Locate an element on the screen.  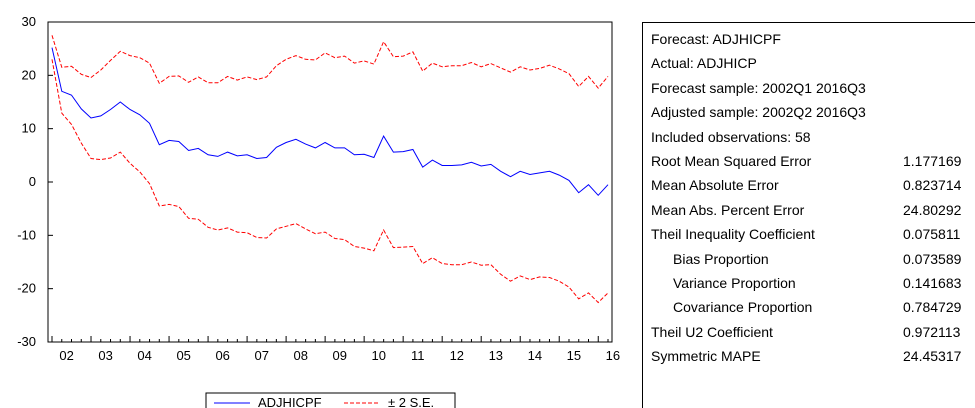
stat-row: Theil Inequality Coefficient 0.075811 is located at coordinates (806, 234).